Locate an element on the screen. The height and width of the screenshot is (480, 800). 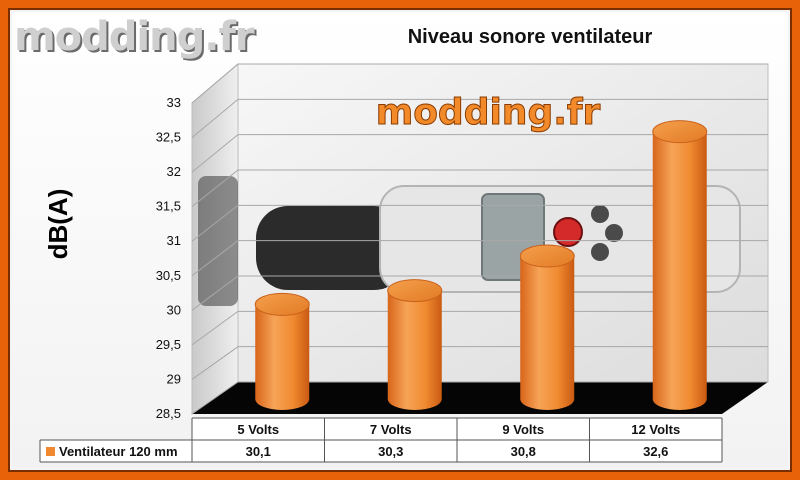
table-background is located at coordinates (381, 451).